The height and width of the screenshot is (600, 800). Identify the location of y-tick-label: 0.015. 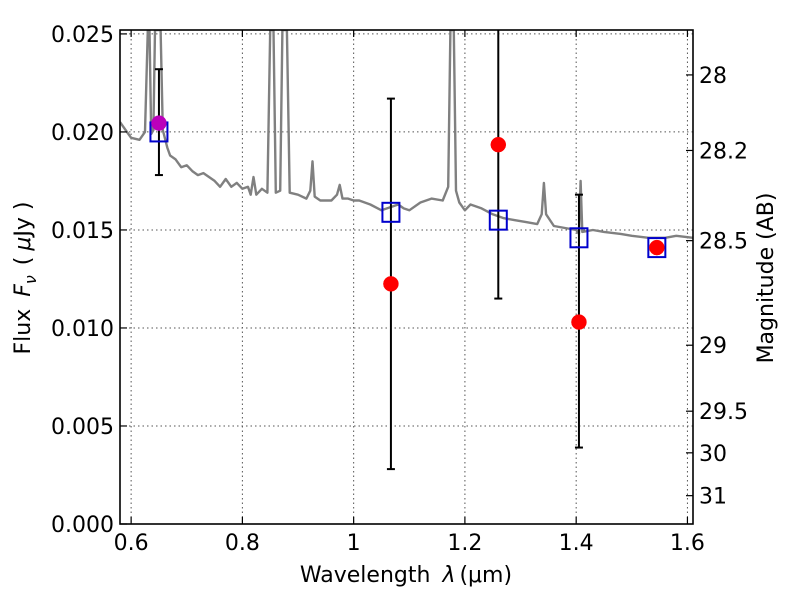
(82, 231).